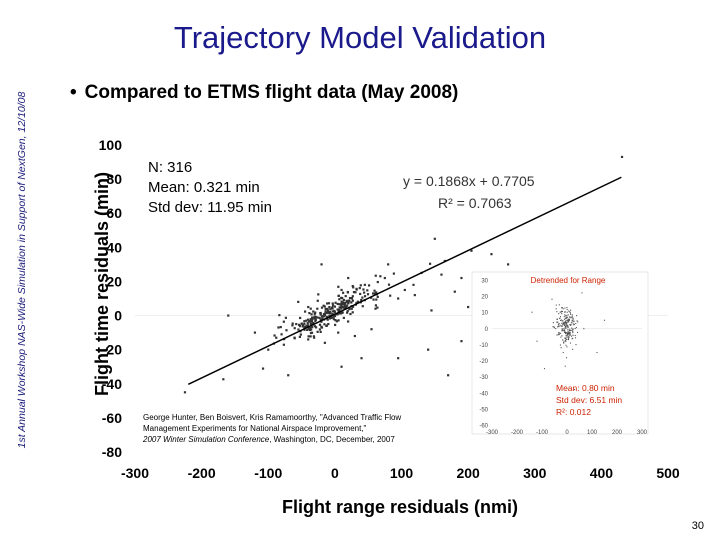 This screenshot has height=540, width=720. I want to click on x-tick-label: -300, so click(135, 473).